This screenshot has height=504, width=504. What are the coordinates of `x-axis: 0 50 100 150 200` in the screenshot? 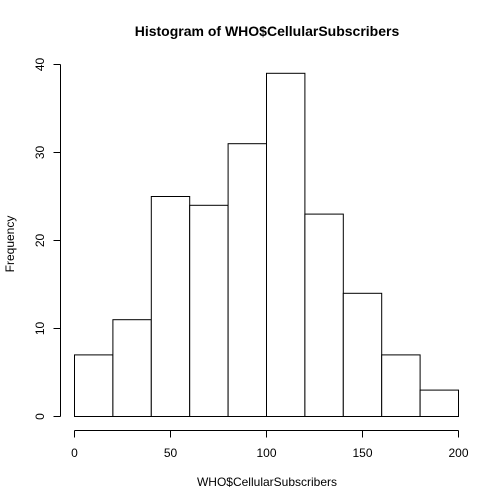 It's located at (270, 446).